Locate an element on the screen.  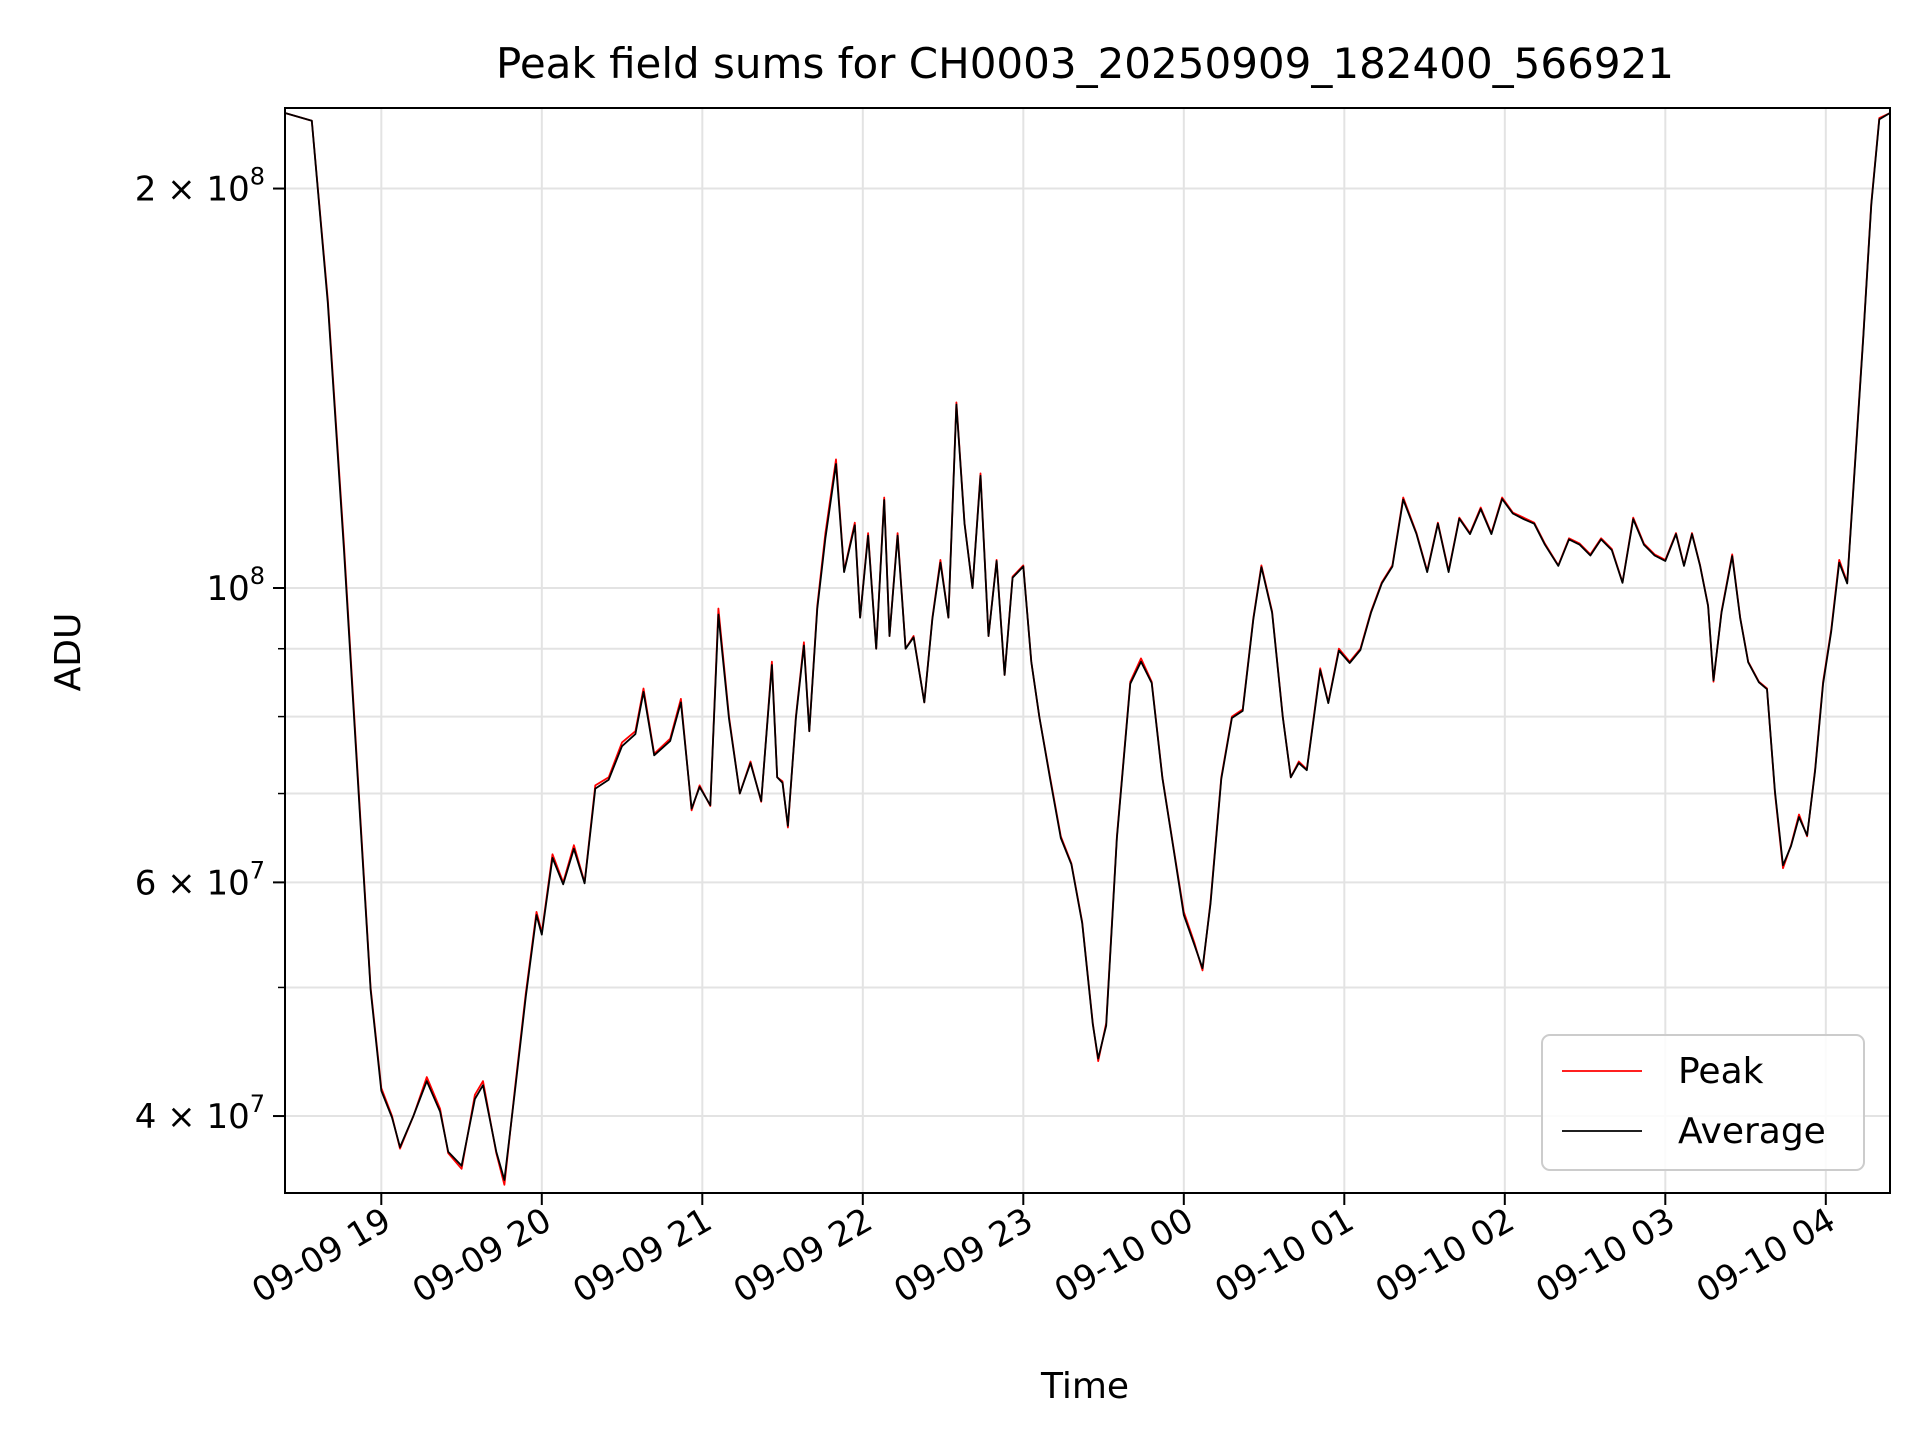
x-tick-label: 09-09 21 is located at coordinates (642, 1255).